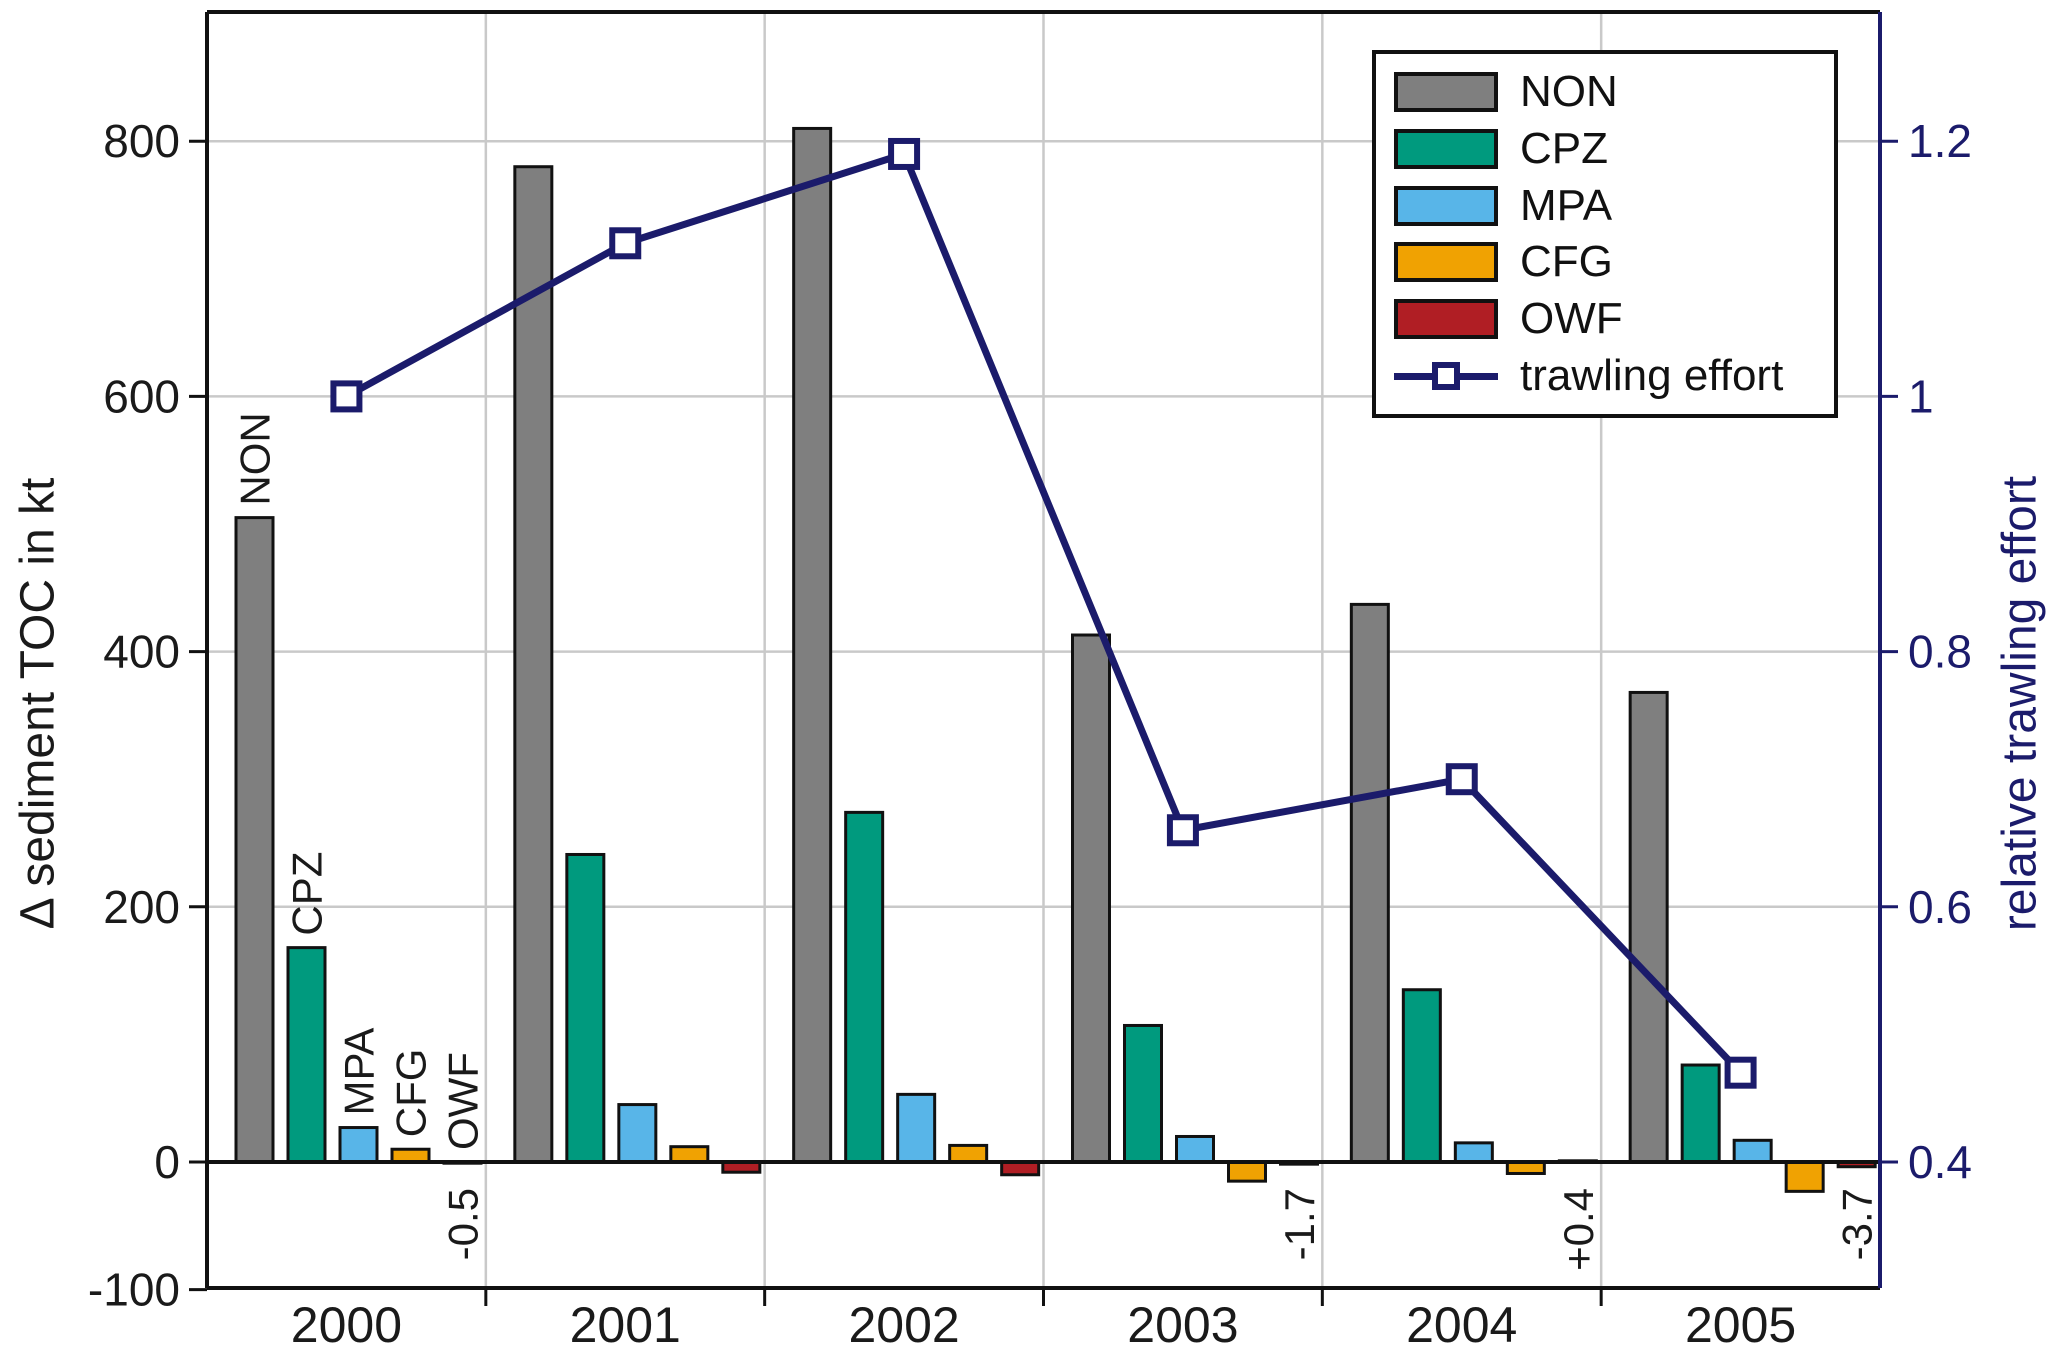 This screenshot has width=2067, height=1368. I want to click on series-annotation-MPA: MPA, so click(359, 1072).